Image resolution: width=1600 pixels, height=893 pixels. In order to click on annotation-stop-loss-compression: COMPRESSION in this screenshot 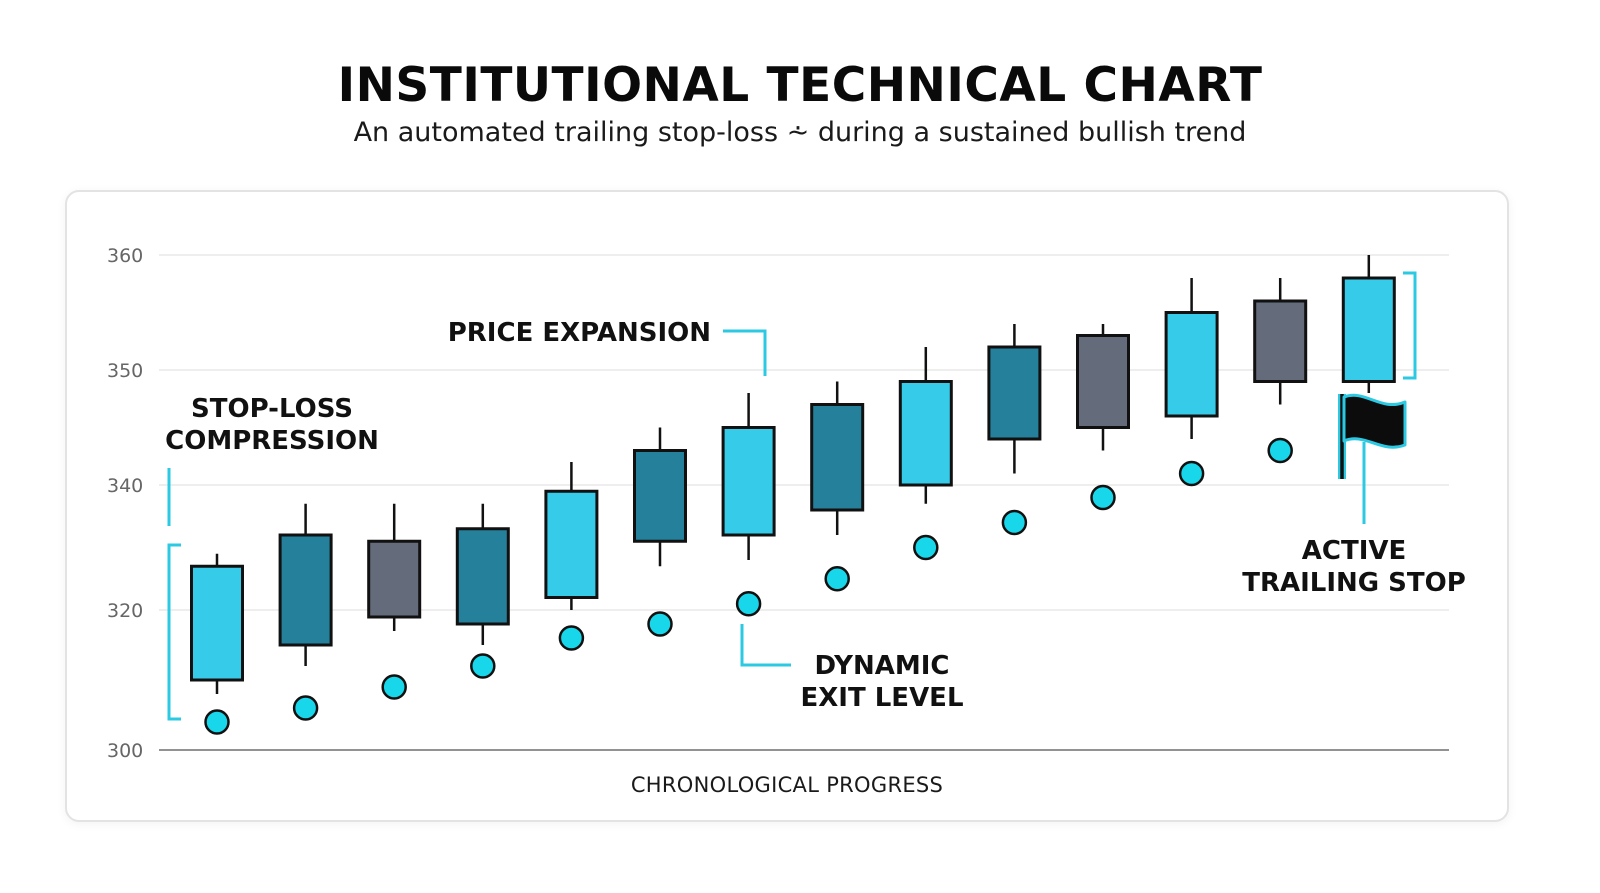, I will do `click(272, 441)`.